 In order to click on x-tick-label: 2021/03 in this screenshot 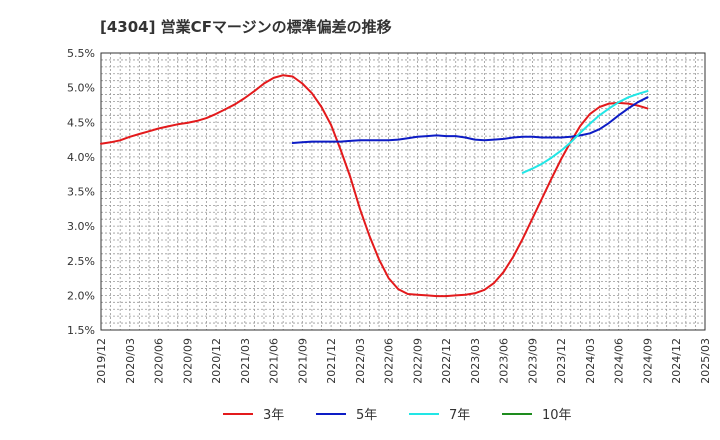, I will do `click(245, 361)`.